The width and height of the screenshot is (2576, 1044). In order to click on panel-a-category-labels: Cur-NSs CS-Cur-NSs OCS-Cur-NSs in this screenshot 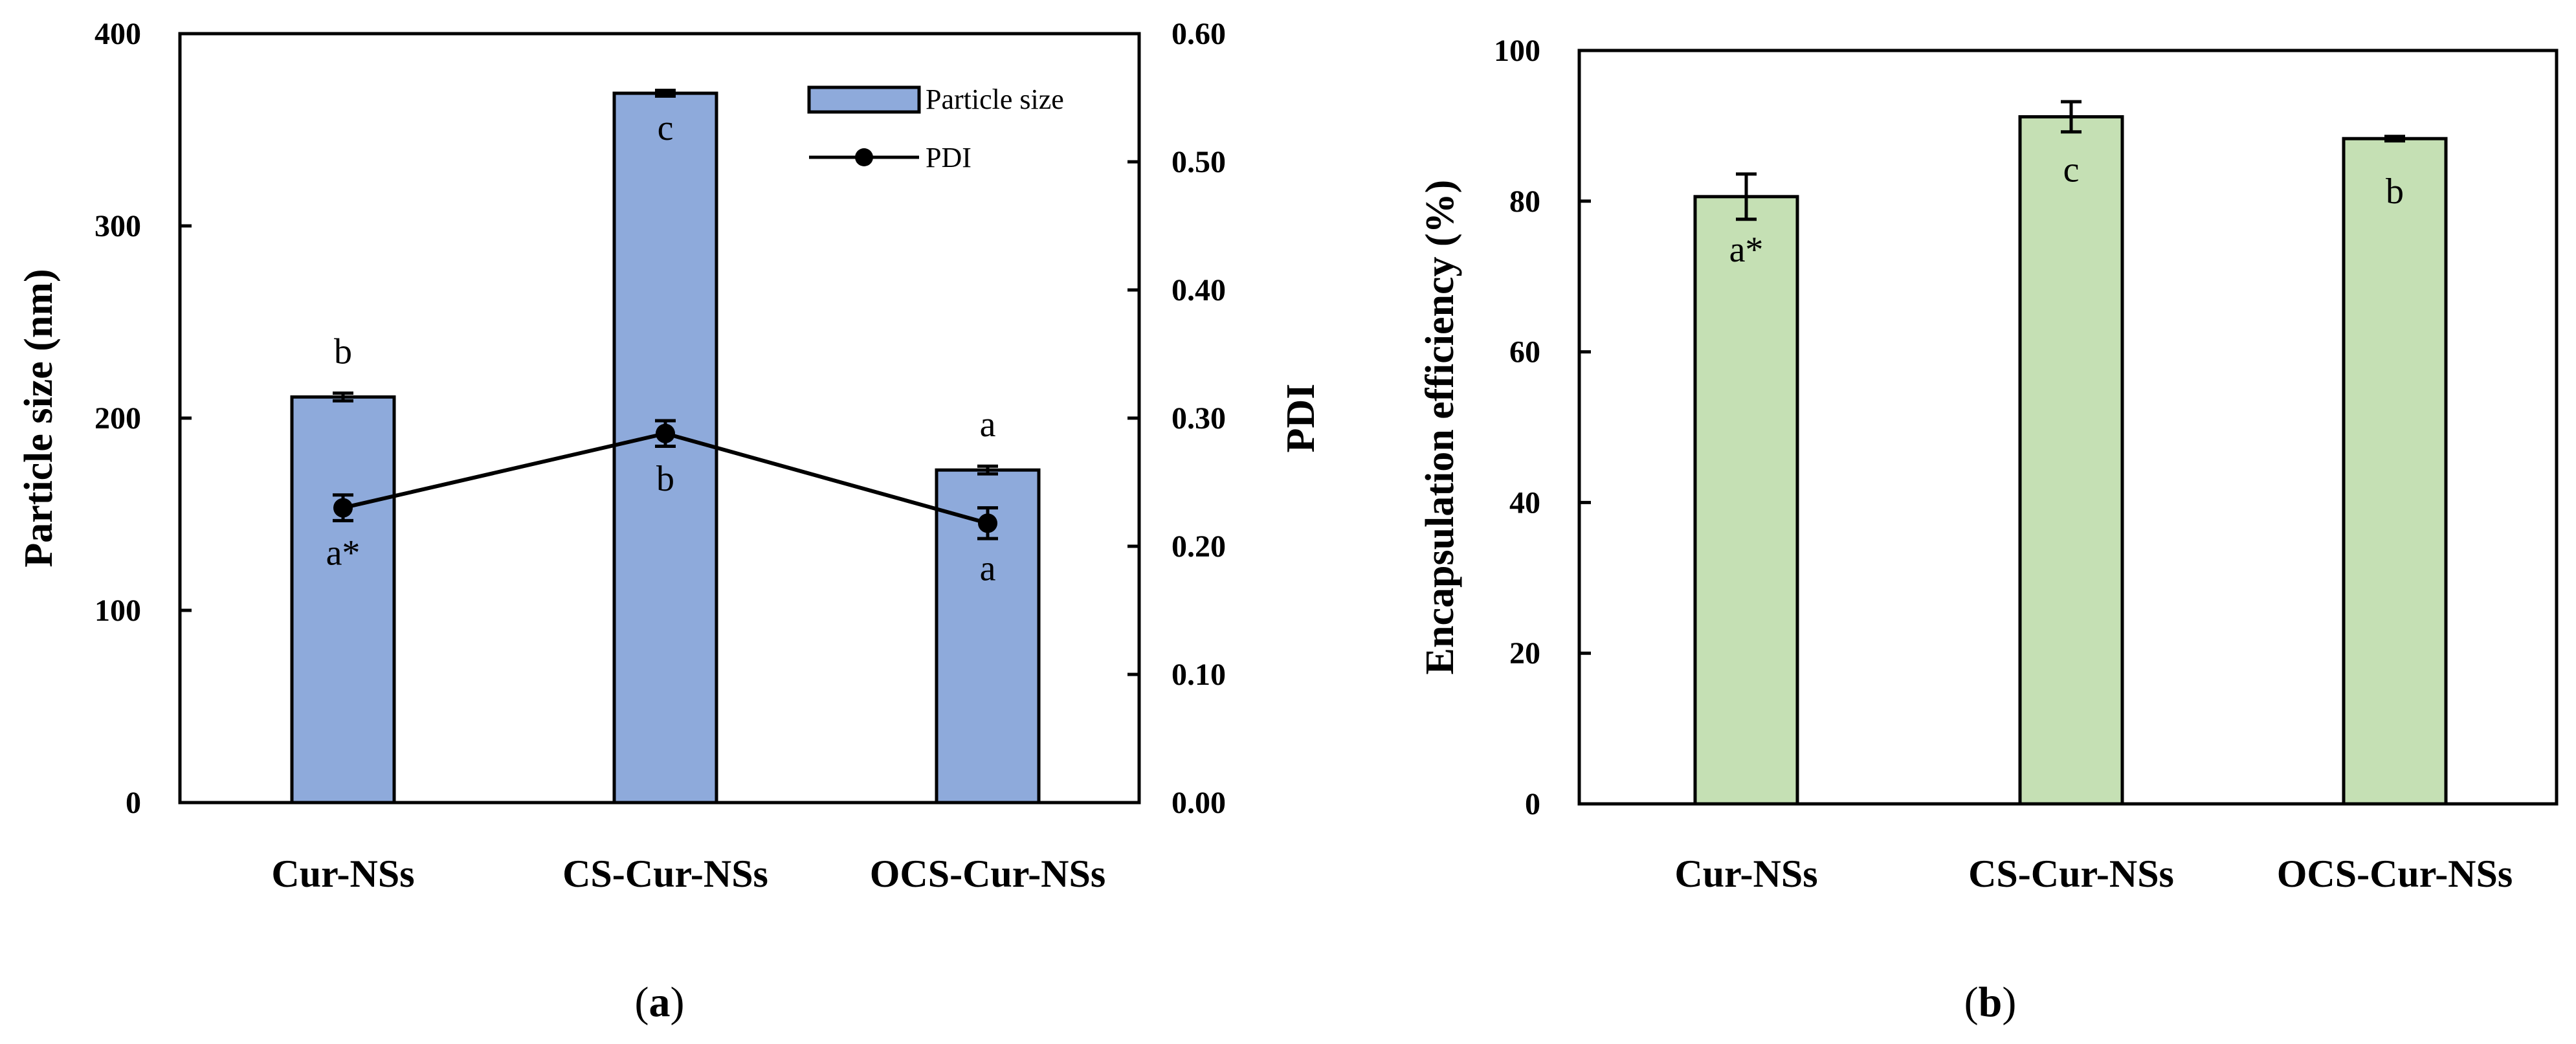, I will do `click(688, 873)`.